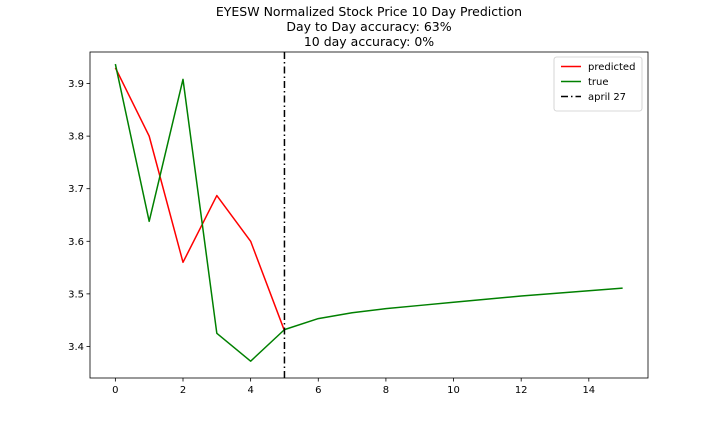 This screenshot has height=432, width=720. What do you see at coordinates (453, 390) in the screenshot?
I see `x-tick-label: 10` at bounding box center [453, 390].